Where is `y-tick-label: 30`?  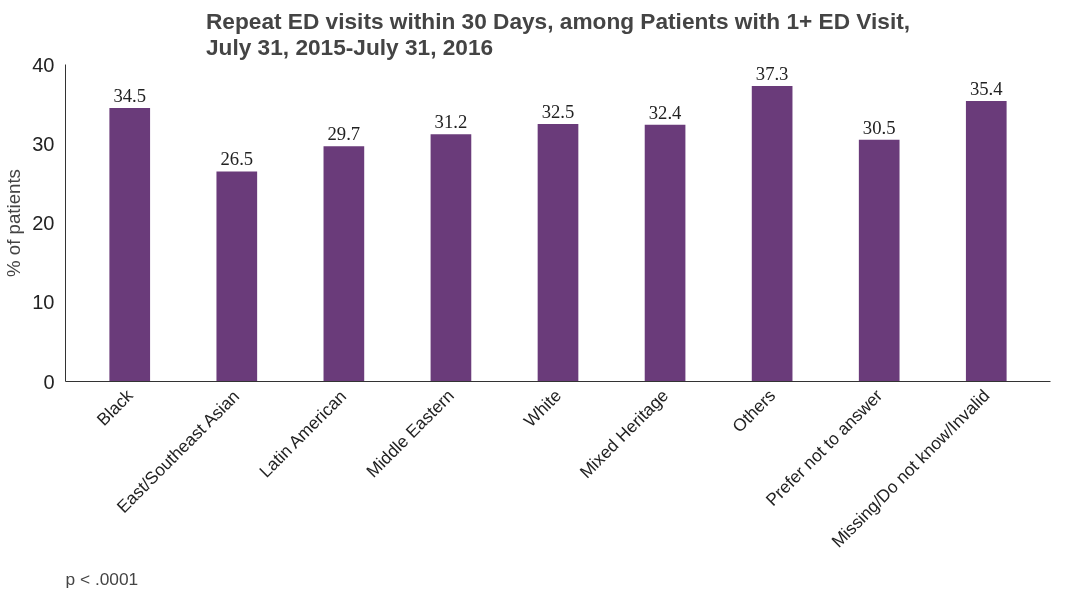 y-tick-label: 30 is located at coordinates (43, 143).